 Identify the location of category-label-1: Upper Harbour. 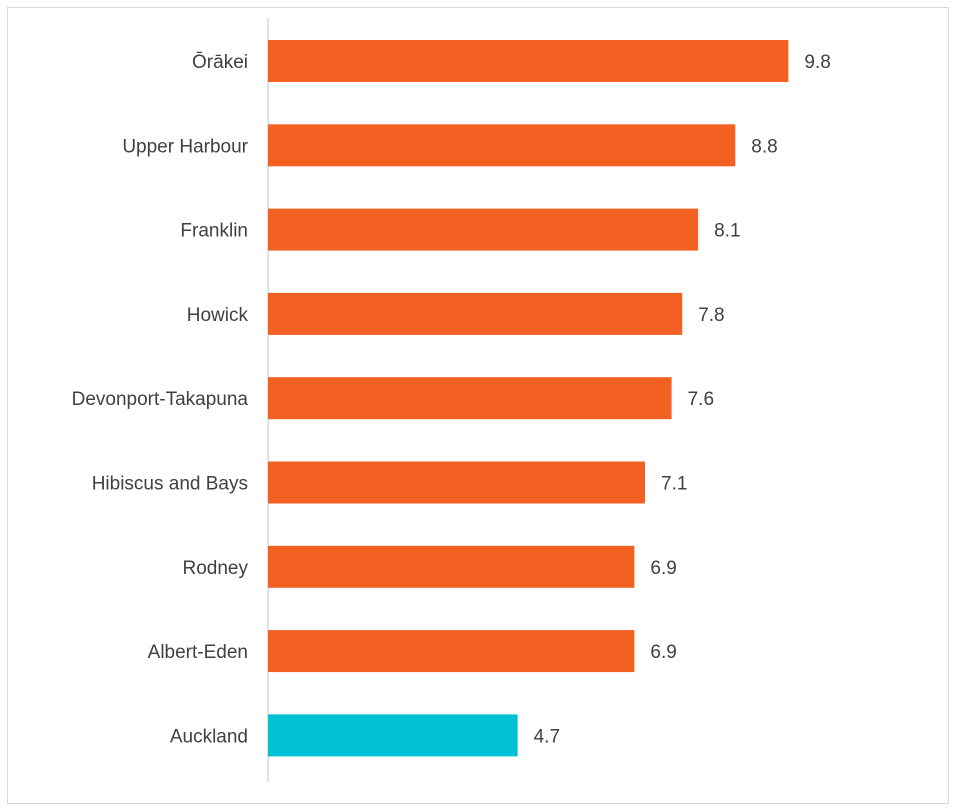
(185, 146).